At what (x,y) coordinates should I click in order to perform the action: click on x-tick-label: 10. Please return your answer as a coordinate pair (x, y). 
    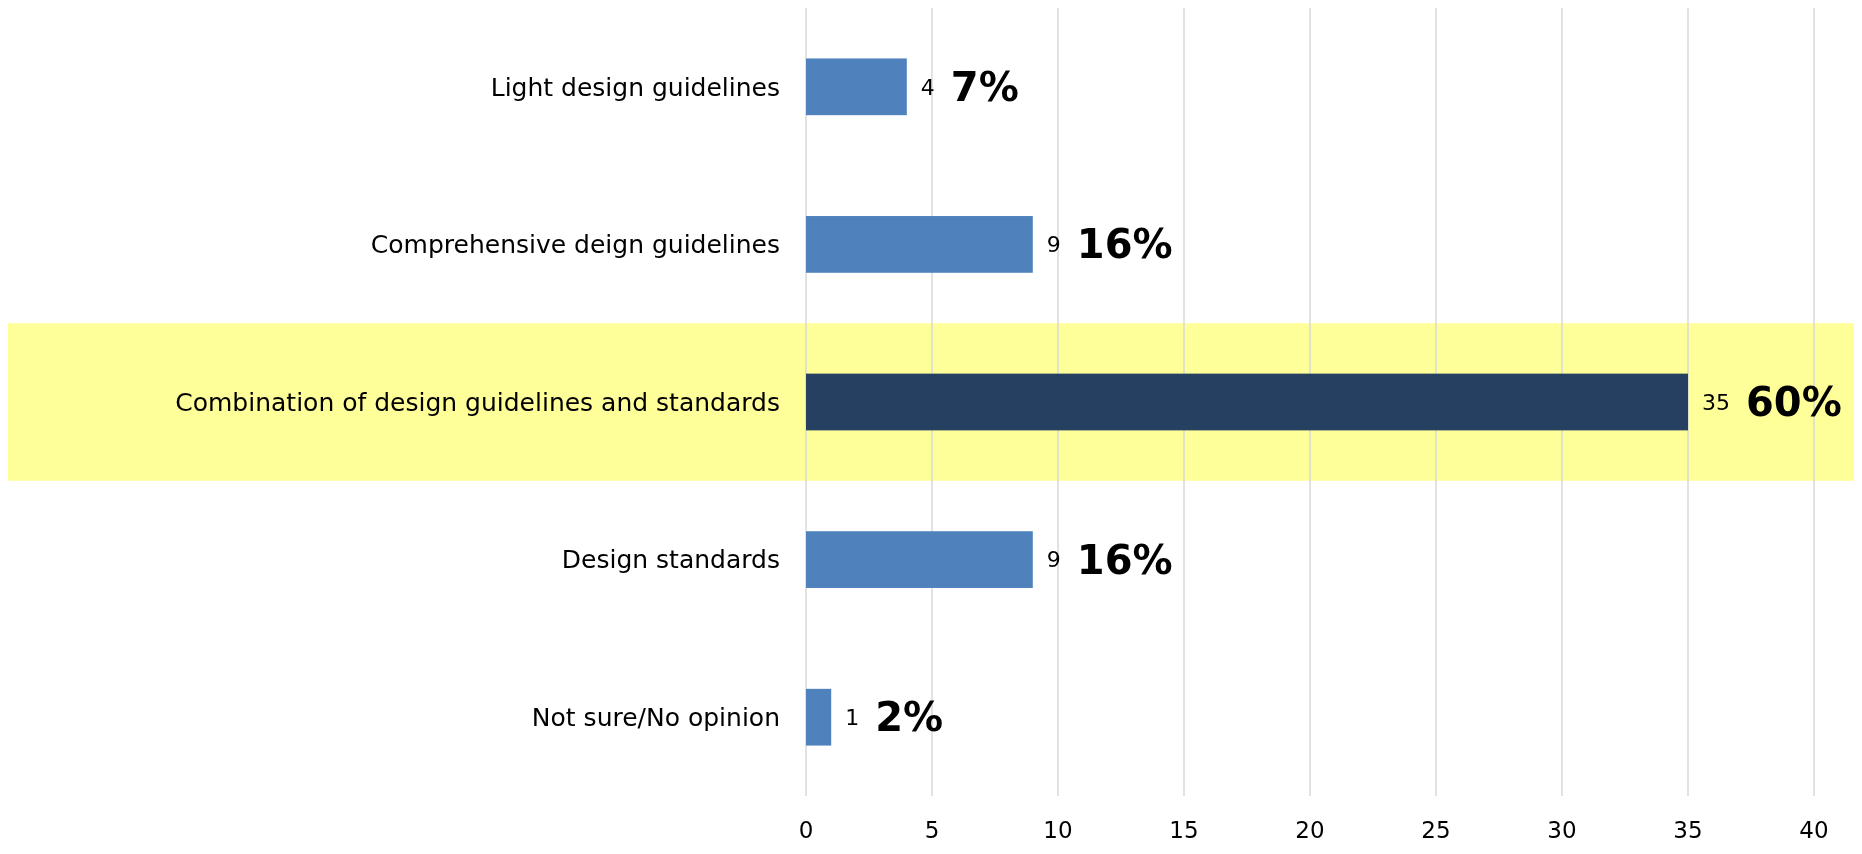
    Looking at the image, I should click on (1058, 830).